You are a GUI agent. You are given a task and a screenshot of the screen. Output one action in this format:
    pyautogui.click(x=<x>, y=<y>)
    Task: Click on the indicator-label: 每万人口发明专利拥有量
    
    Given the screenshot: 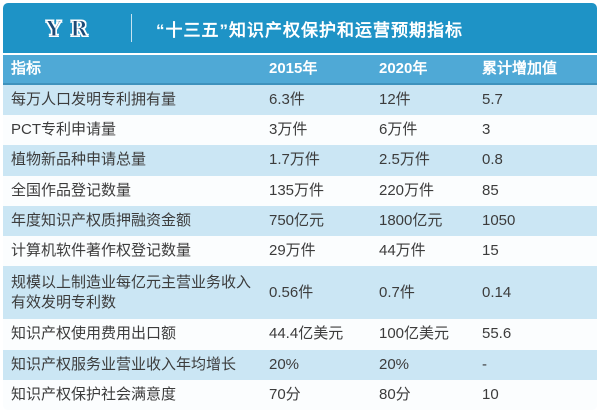 What is the action you would take?
    pyautogui.click(x=94, y=99)
    